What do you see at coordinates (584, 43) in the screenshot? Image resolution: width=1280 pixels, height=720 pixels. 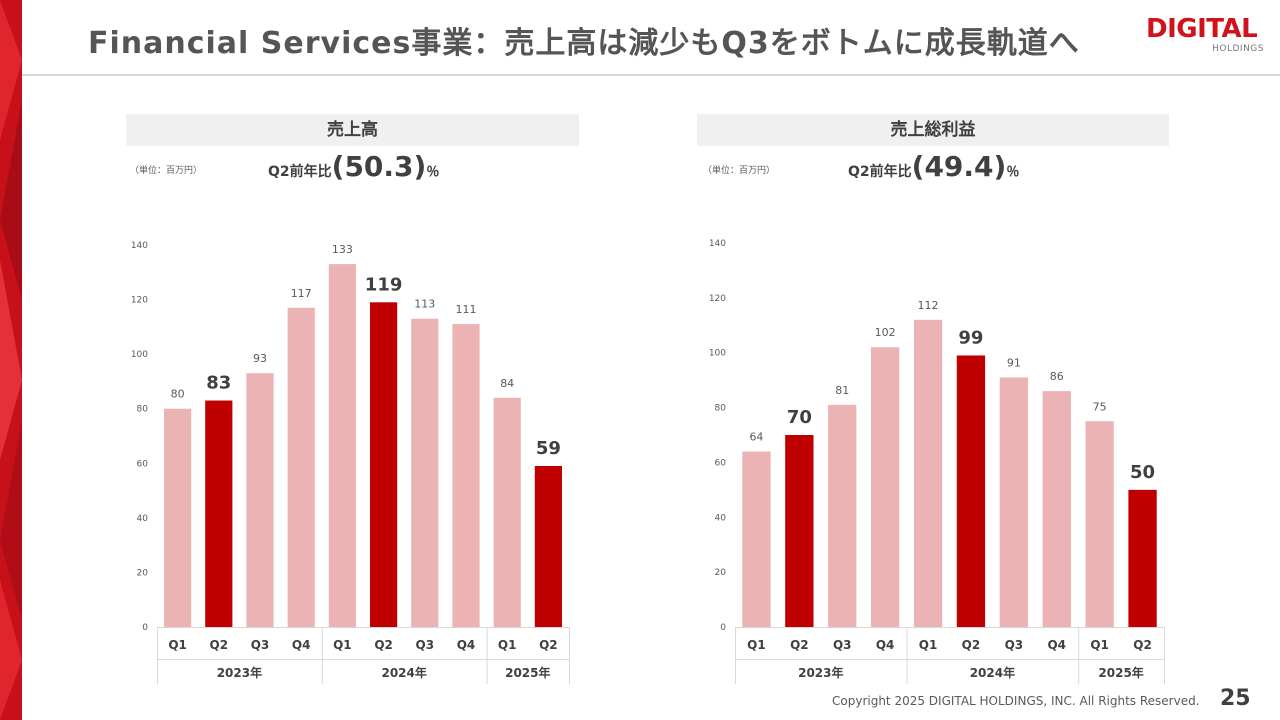 I see `page-title: Financial Services事業：売上高は減少もQ3をボトムに成長軌道へ` at bounding box center [584, 43].